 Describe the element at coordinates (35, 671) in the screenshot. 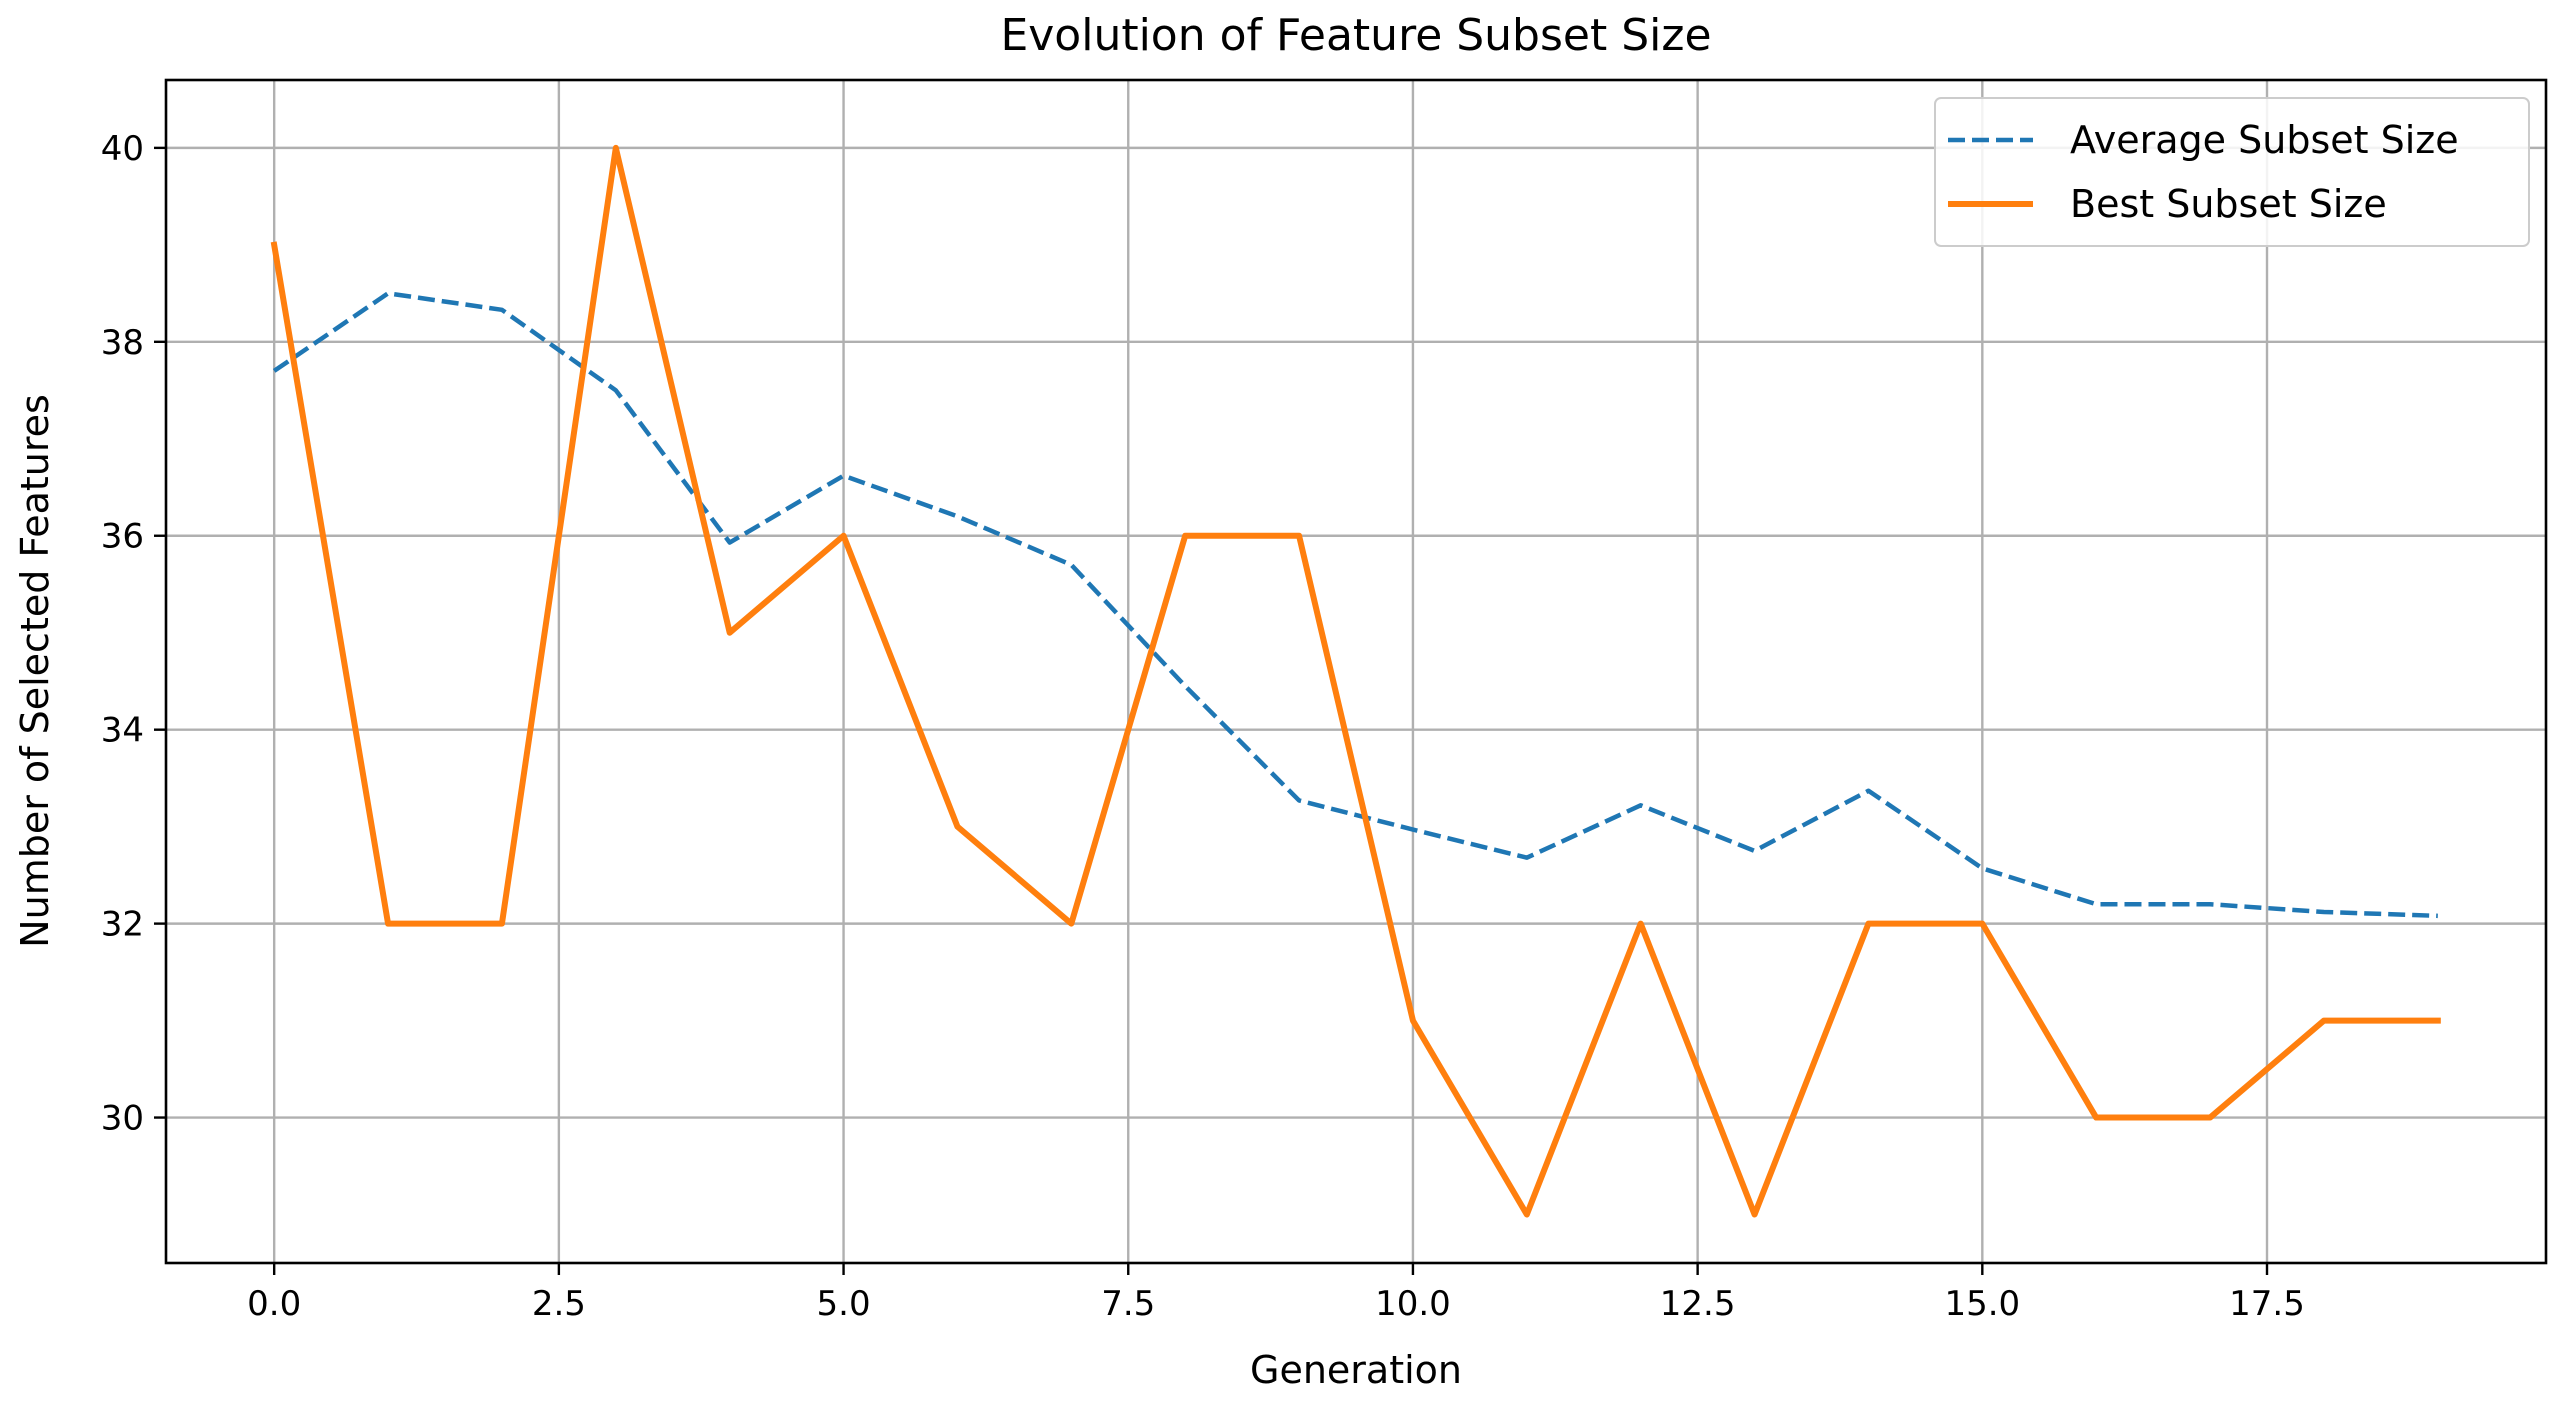

I see `y-axis-label: Number of Selected Features` at that location.